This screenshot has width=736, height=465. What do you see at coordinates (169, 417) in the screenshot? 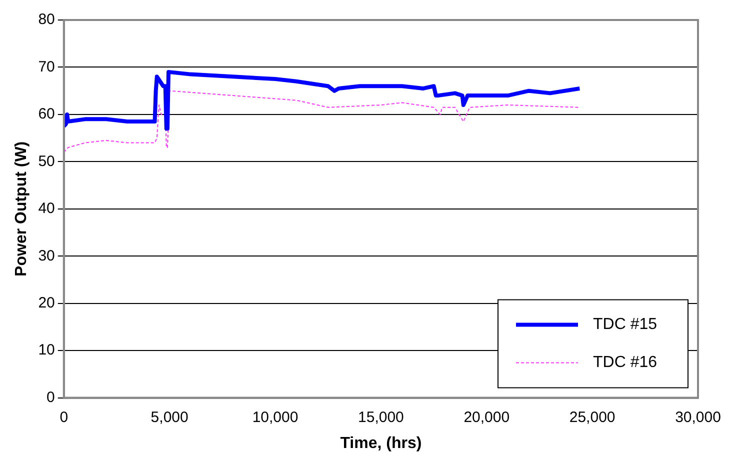
I see `x-tick-label: 5,000` at bounding box center [169, 417].